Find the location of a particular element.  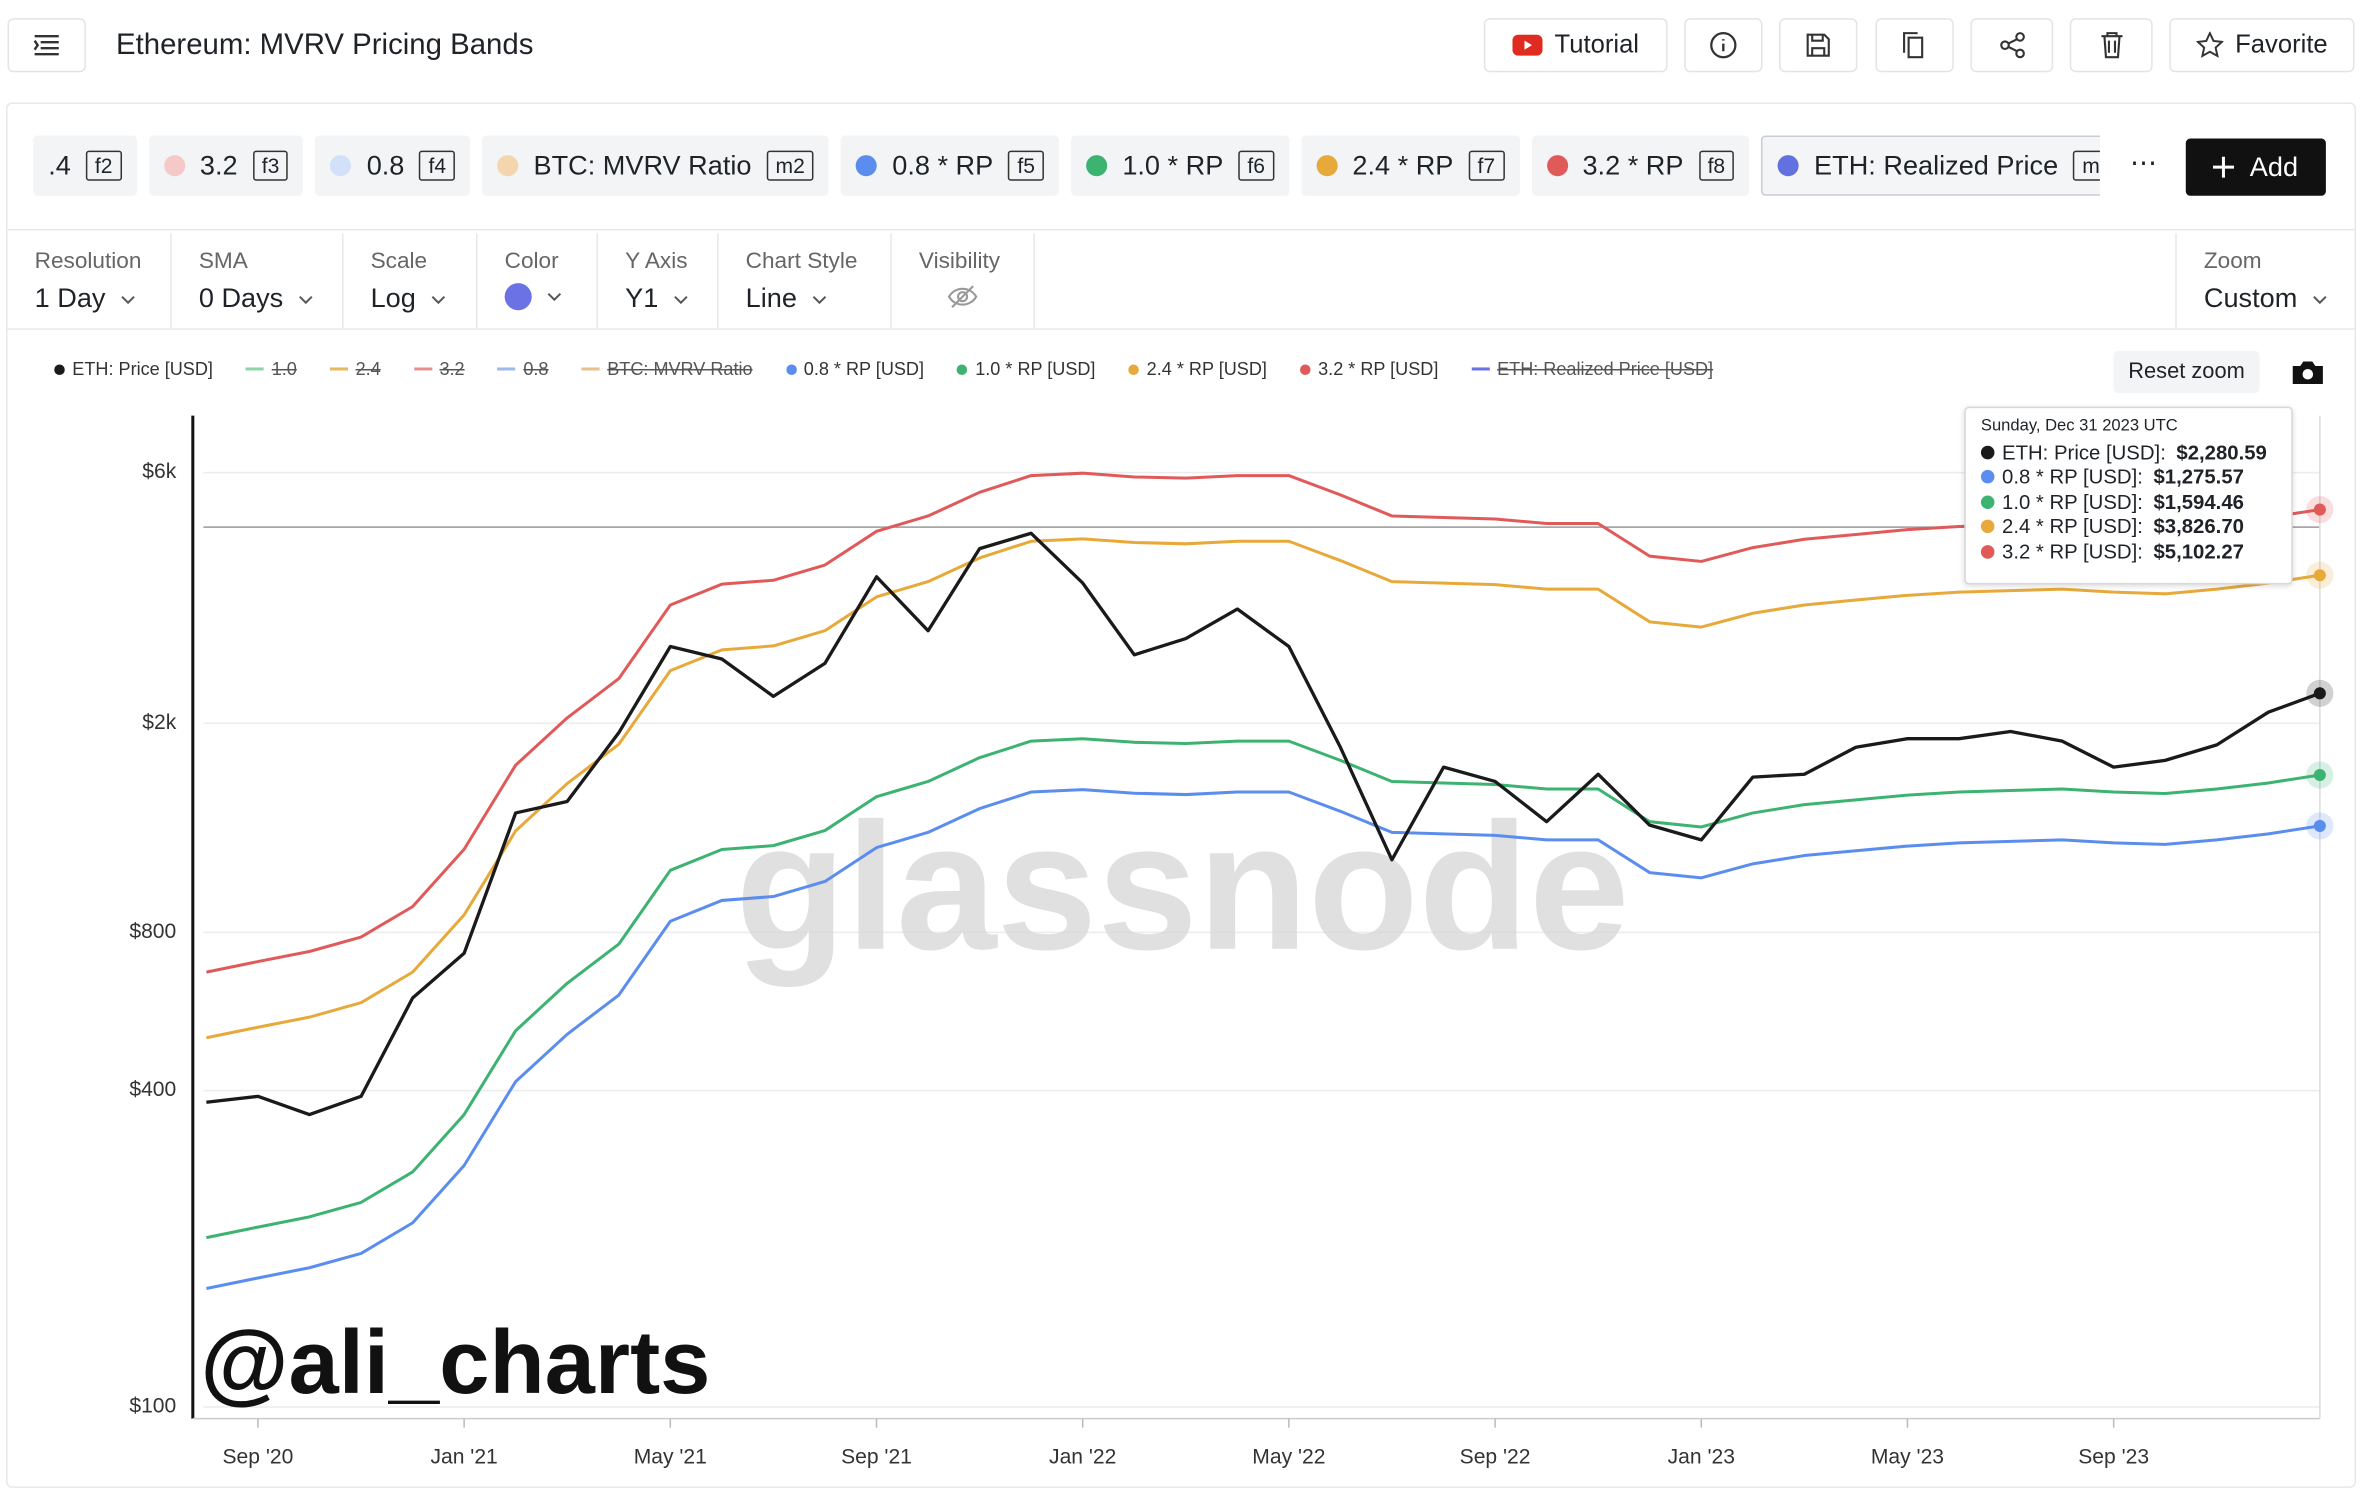

legend-item: 0.8 * RP [USD] is located at coordinates (854, 369).